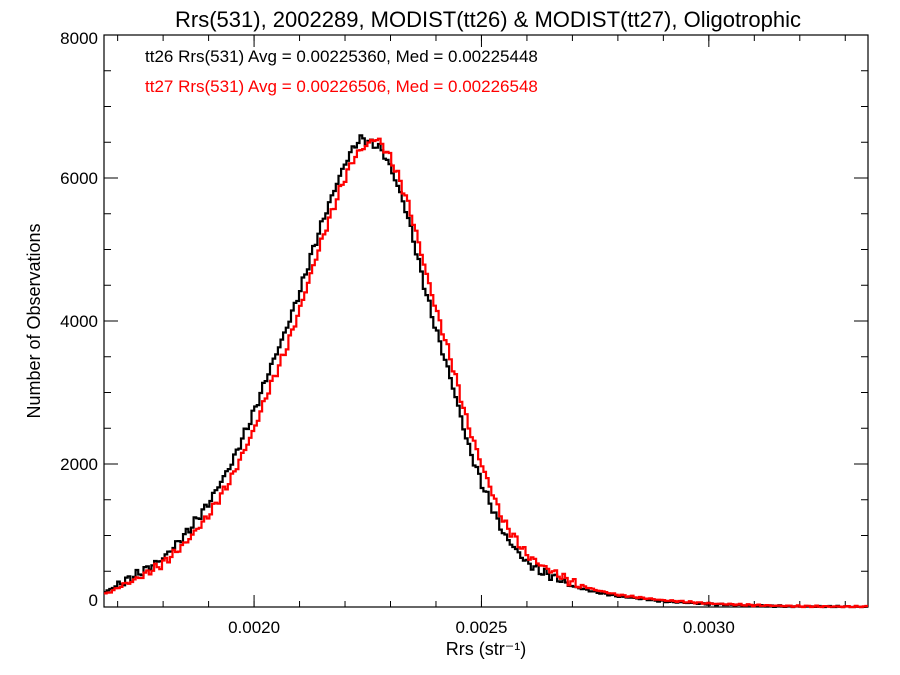 Image resolution: width=900 pixels, height=675 pixels. Describe the element at coordinates (709, 627) in the screenshot. I see `x-tick-label: 0.0030` at that location.